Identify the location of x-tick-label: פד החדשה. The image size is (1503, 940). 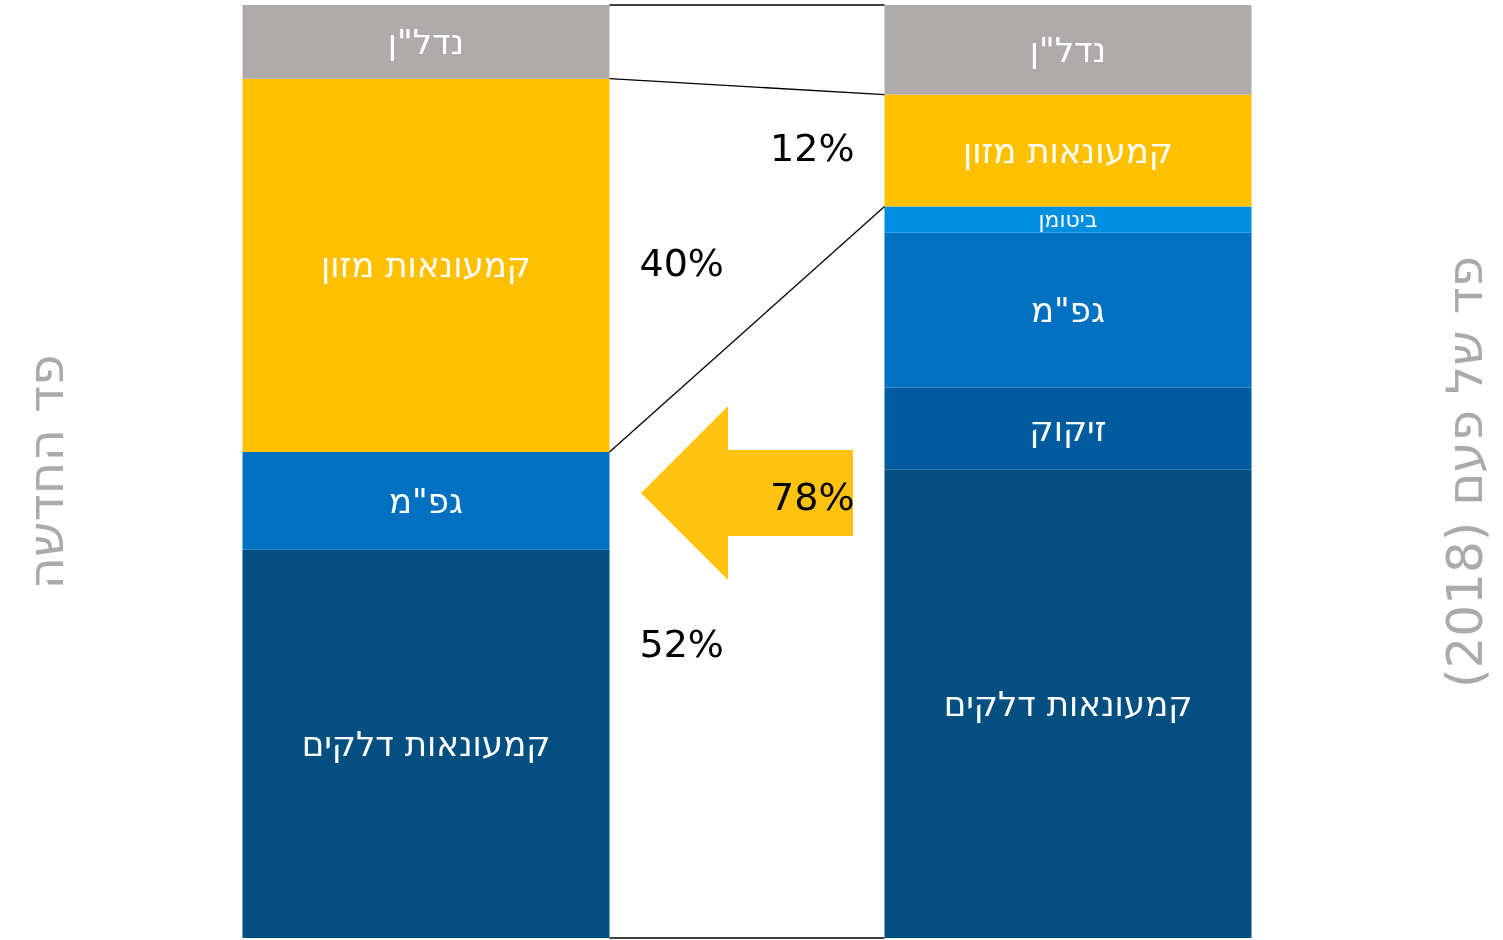
(45, 471).